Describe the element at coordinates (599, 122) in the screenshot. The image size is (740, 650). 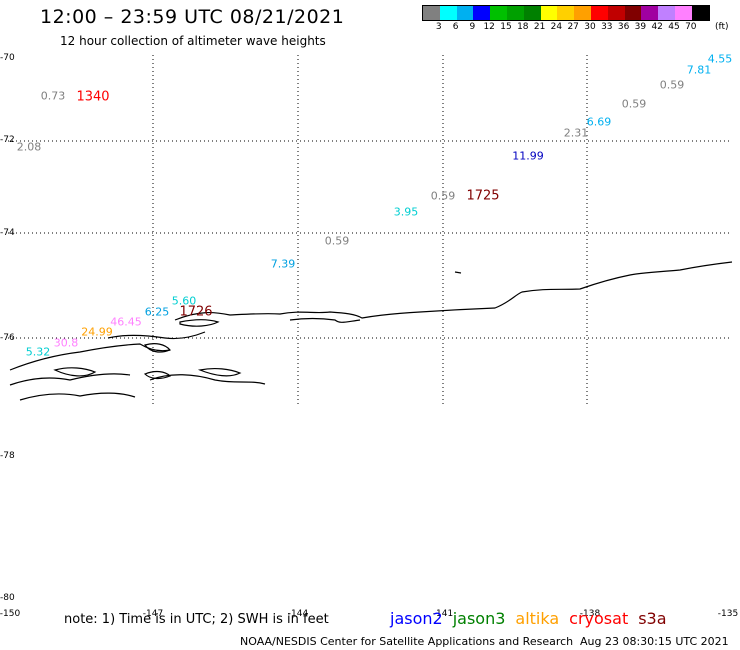
I see `wave-height-value: 6.69` at that location.